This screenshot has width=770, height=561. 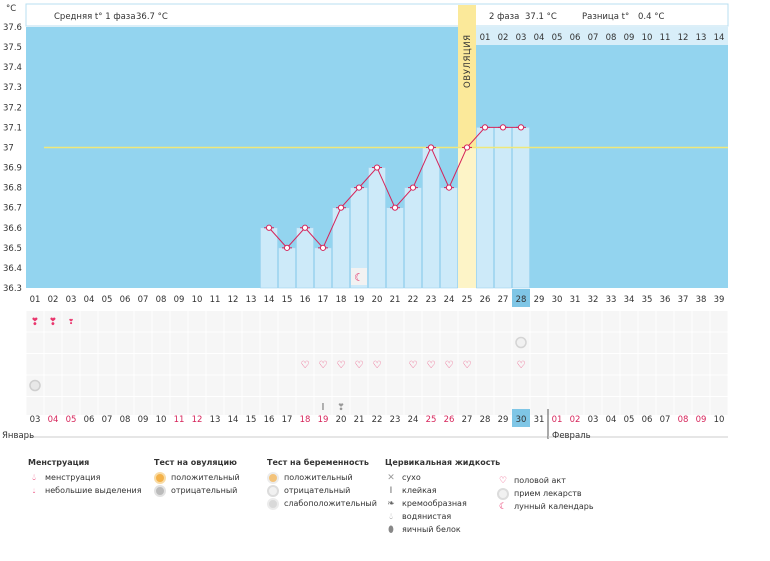 I want to click on cycle-day-label: 31, so click(x=575, y=300).